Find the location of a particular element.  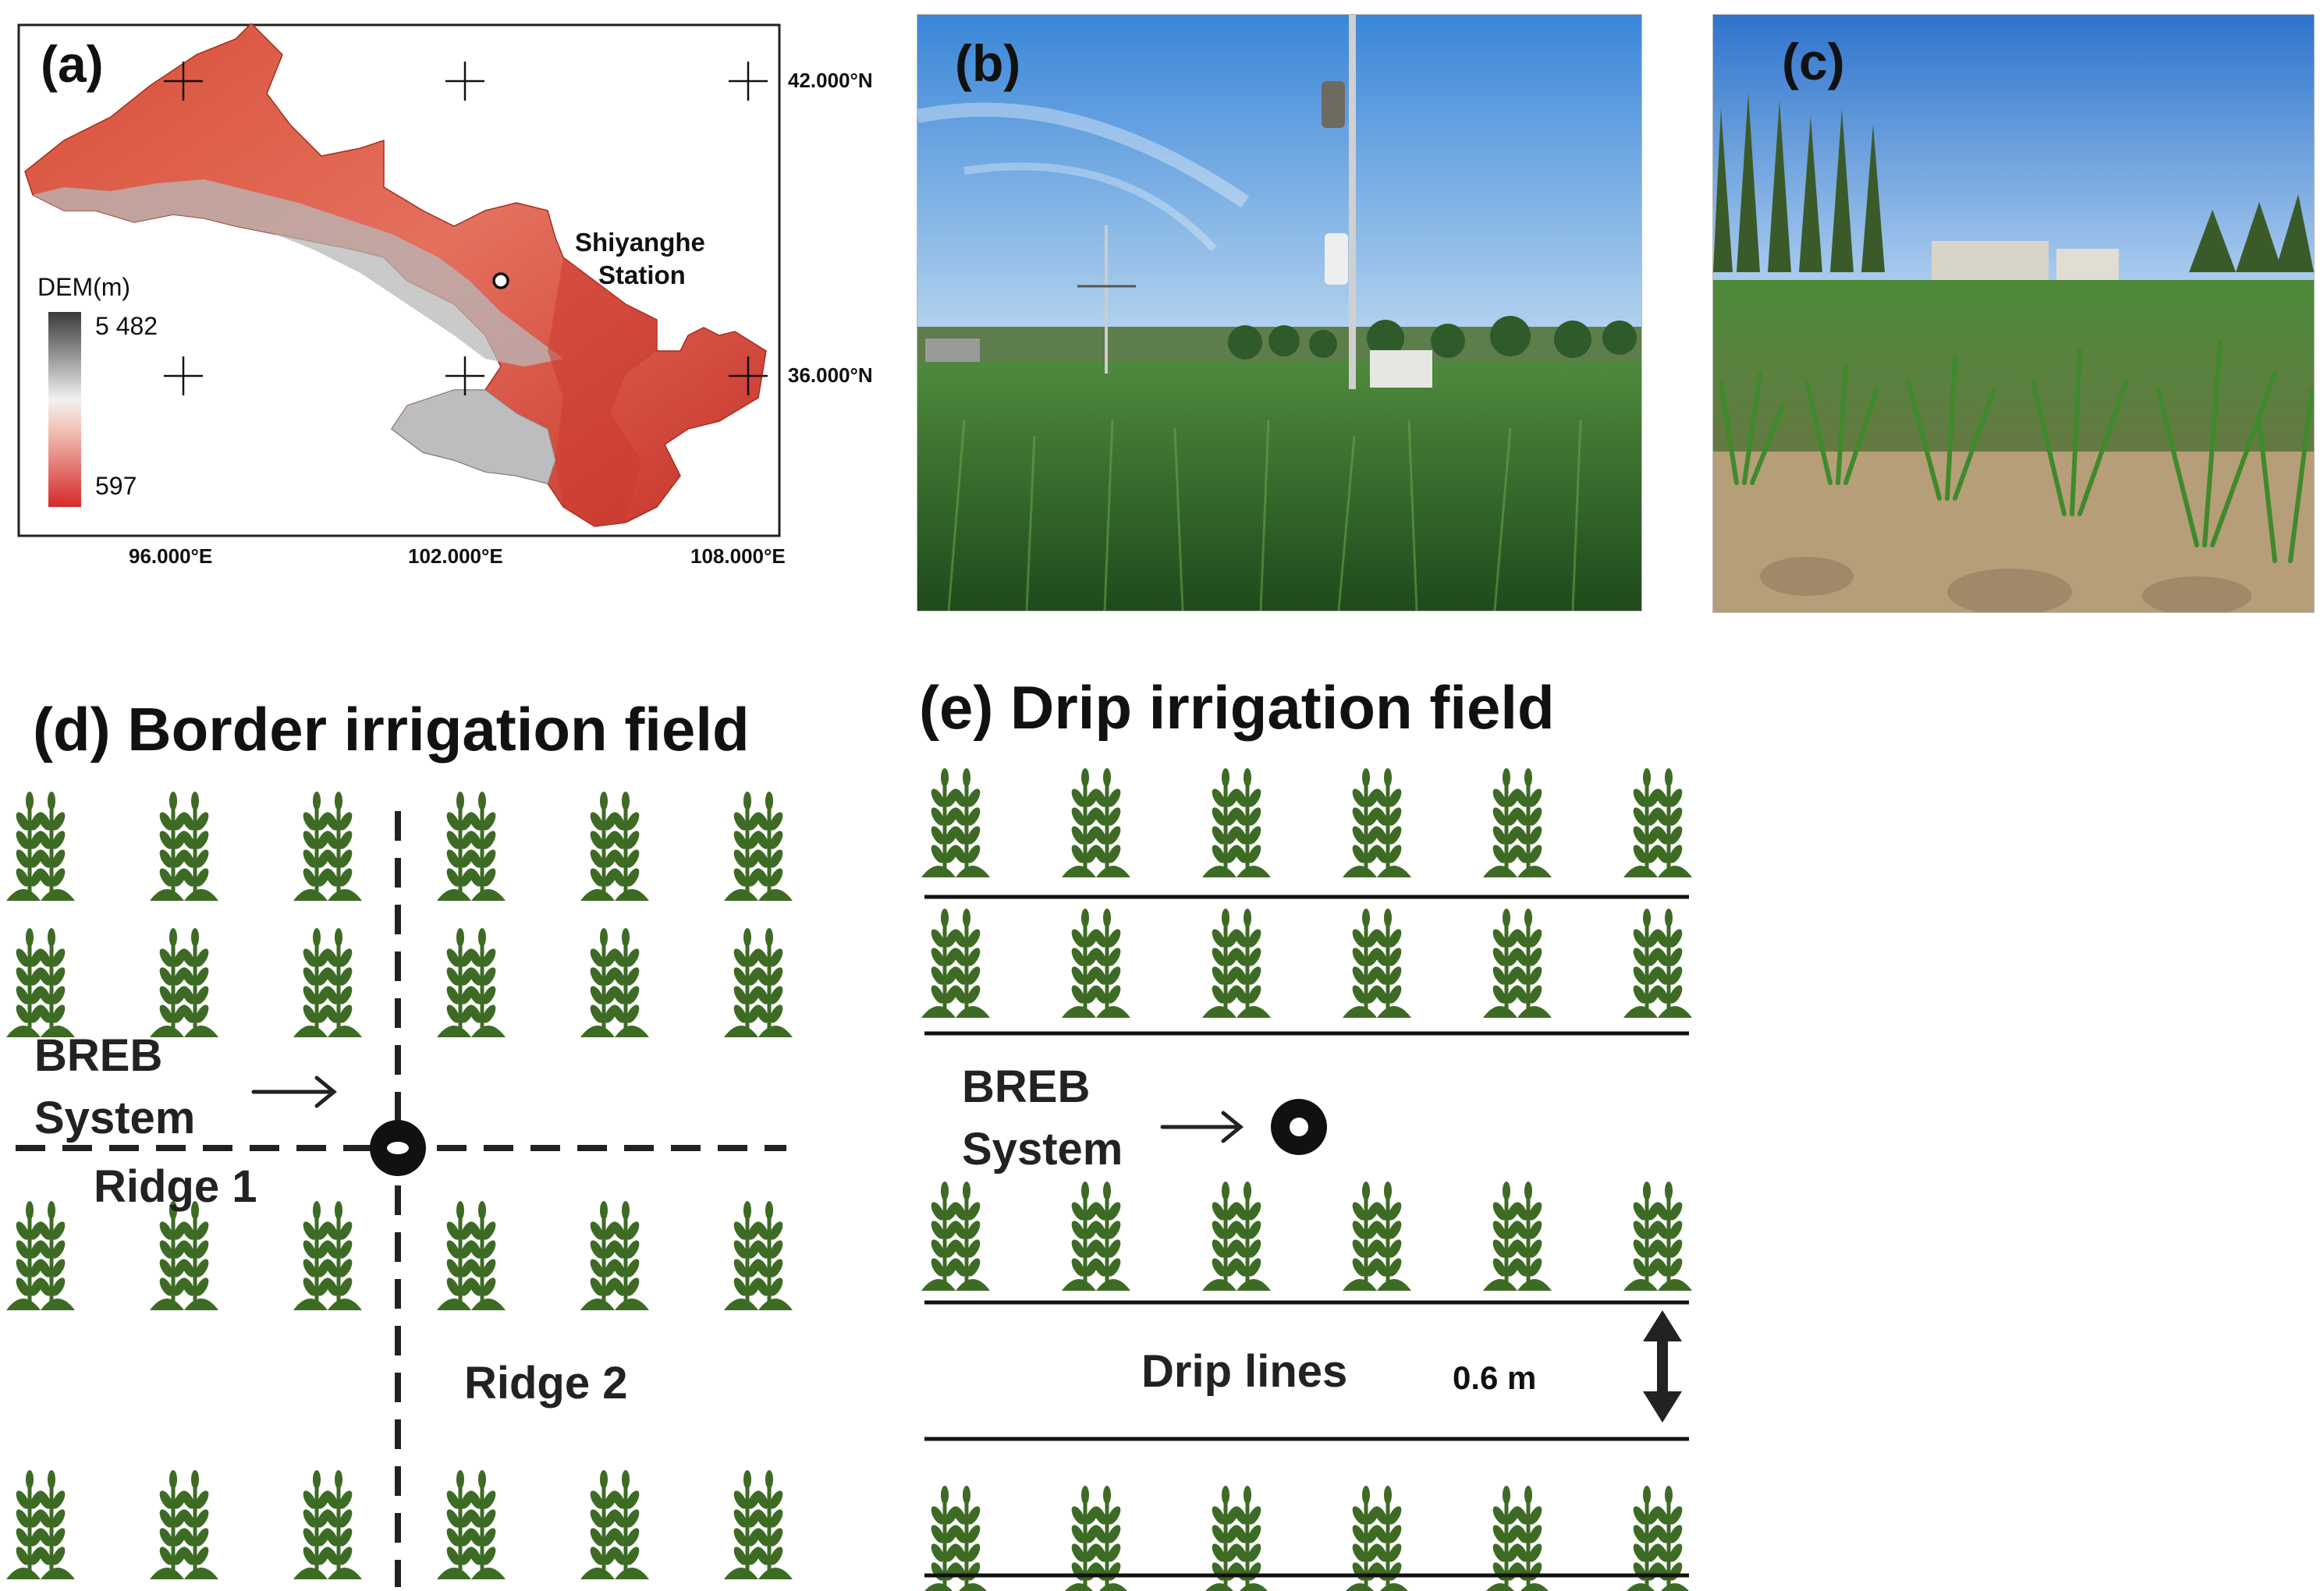

panel-c-letter: (c) is located at coordinates (1813, 61).